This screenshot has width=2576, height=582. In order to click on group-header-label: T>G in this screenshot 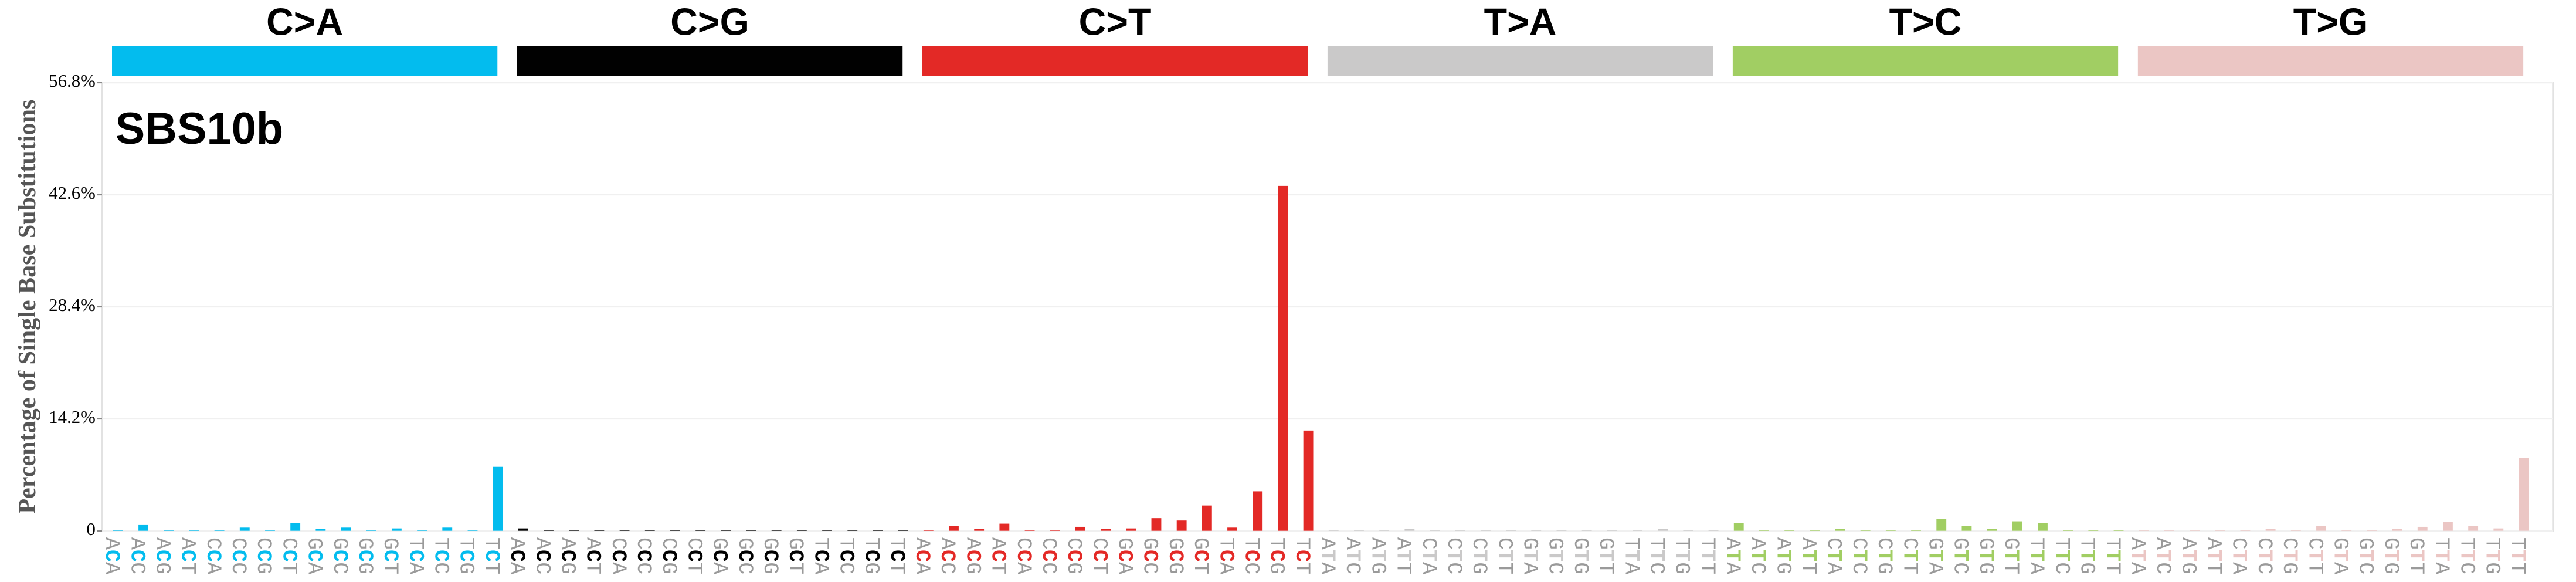, I will do `click(2330, 22)`.